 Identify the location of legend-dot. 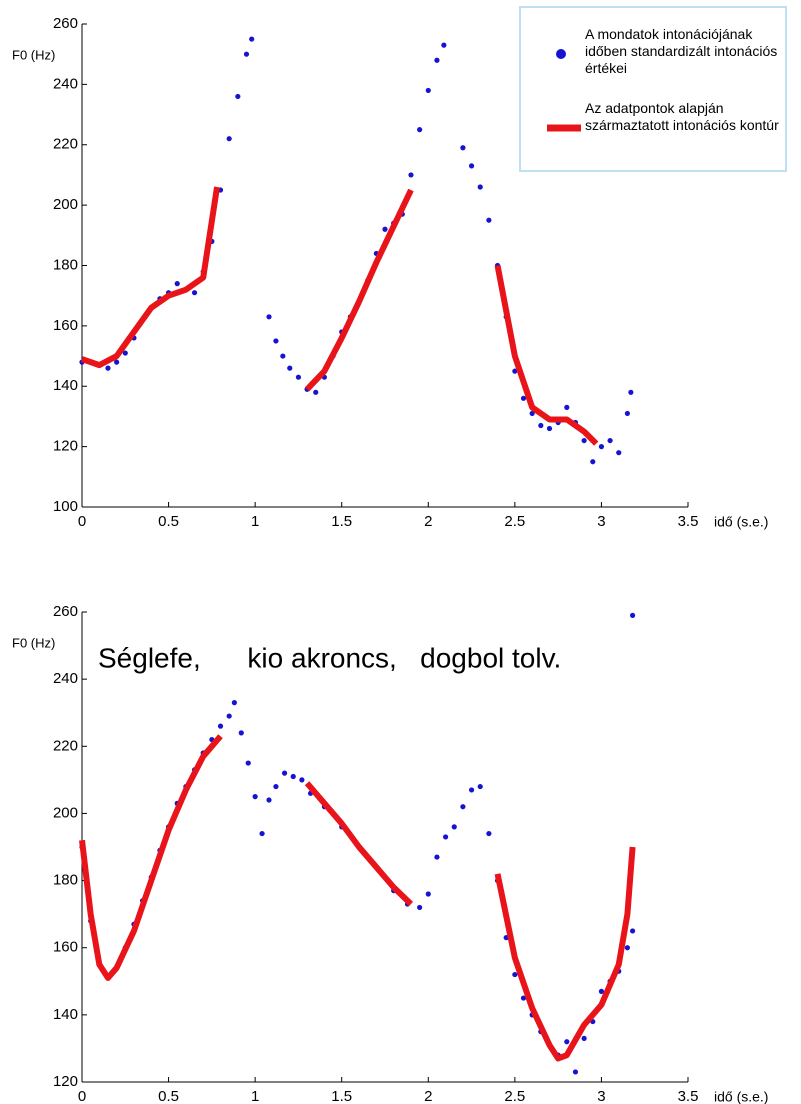
(561, 54).